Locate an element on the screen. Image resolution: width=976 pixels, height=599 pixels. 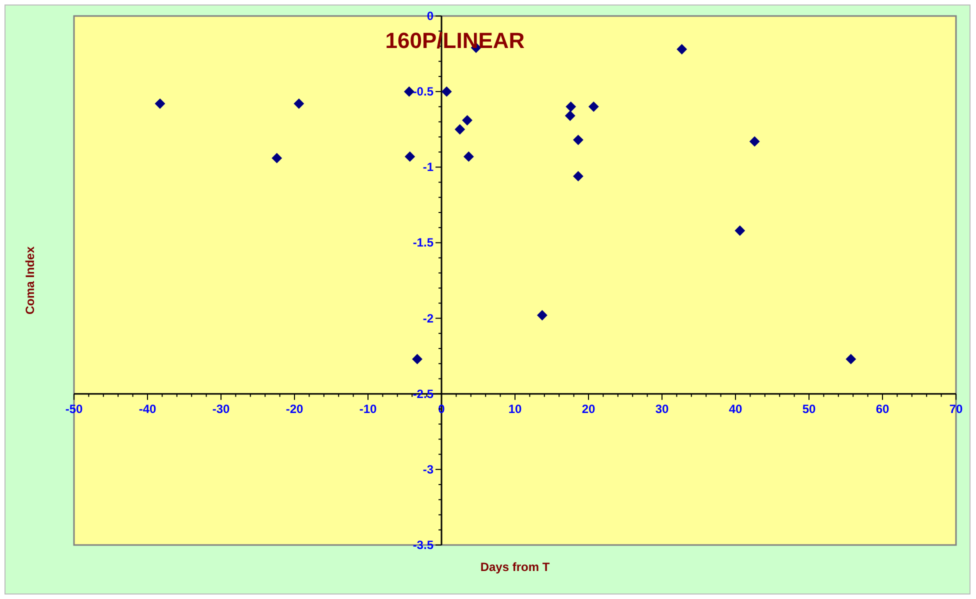
x-tick-label: 30 is located at coordinates (662, 409).